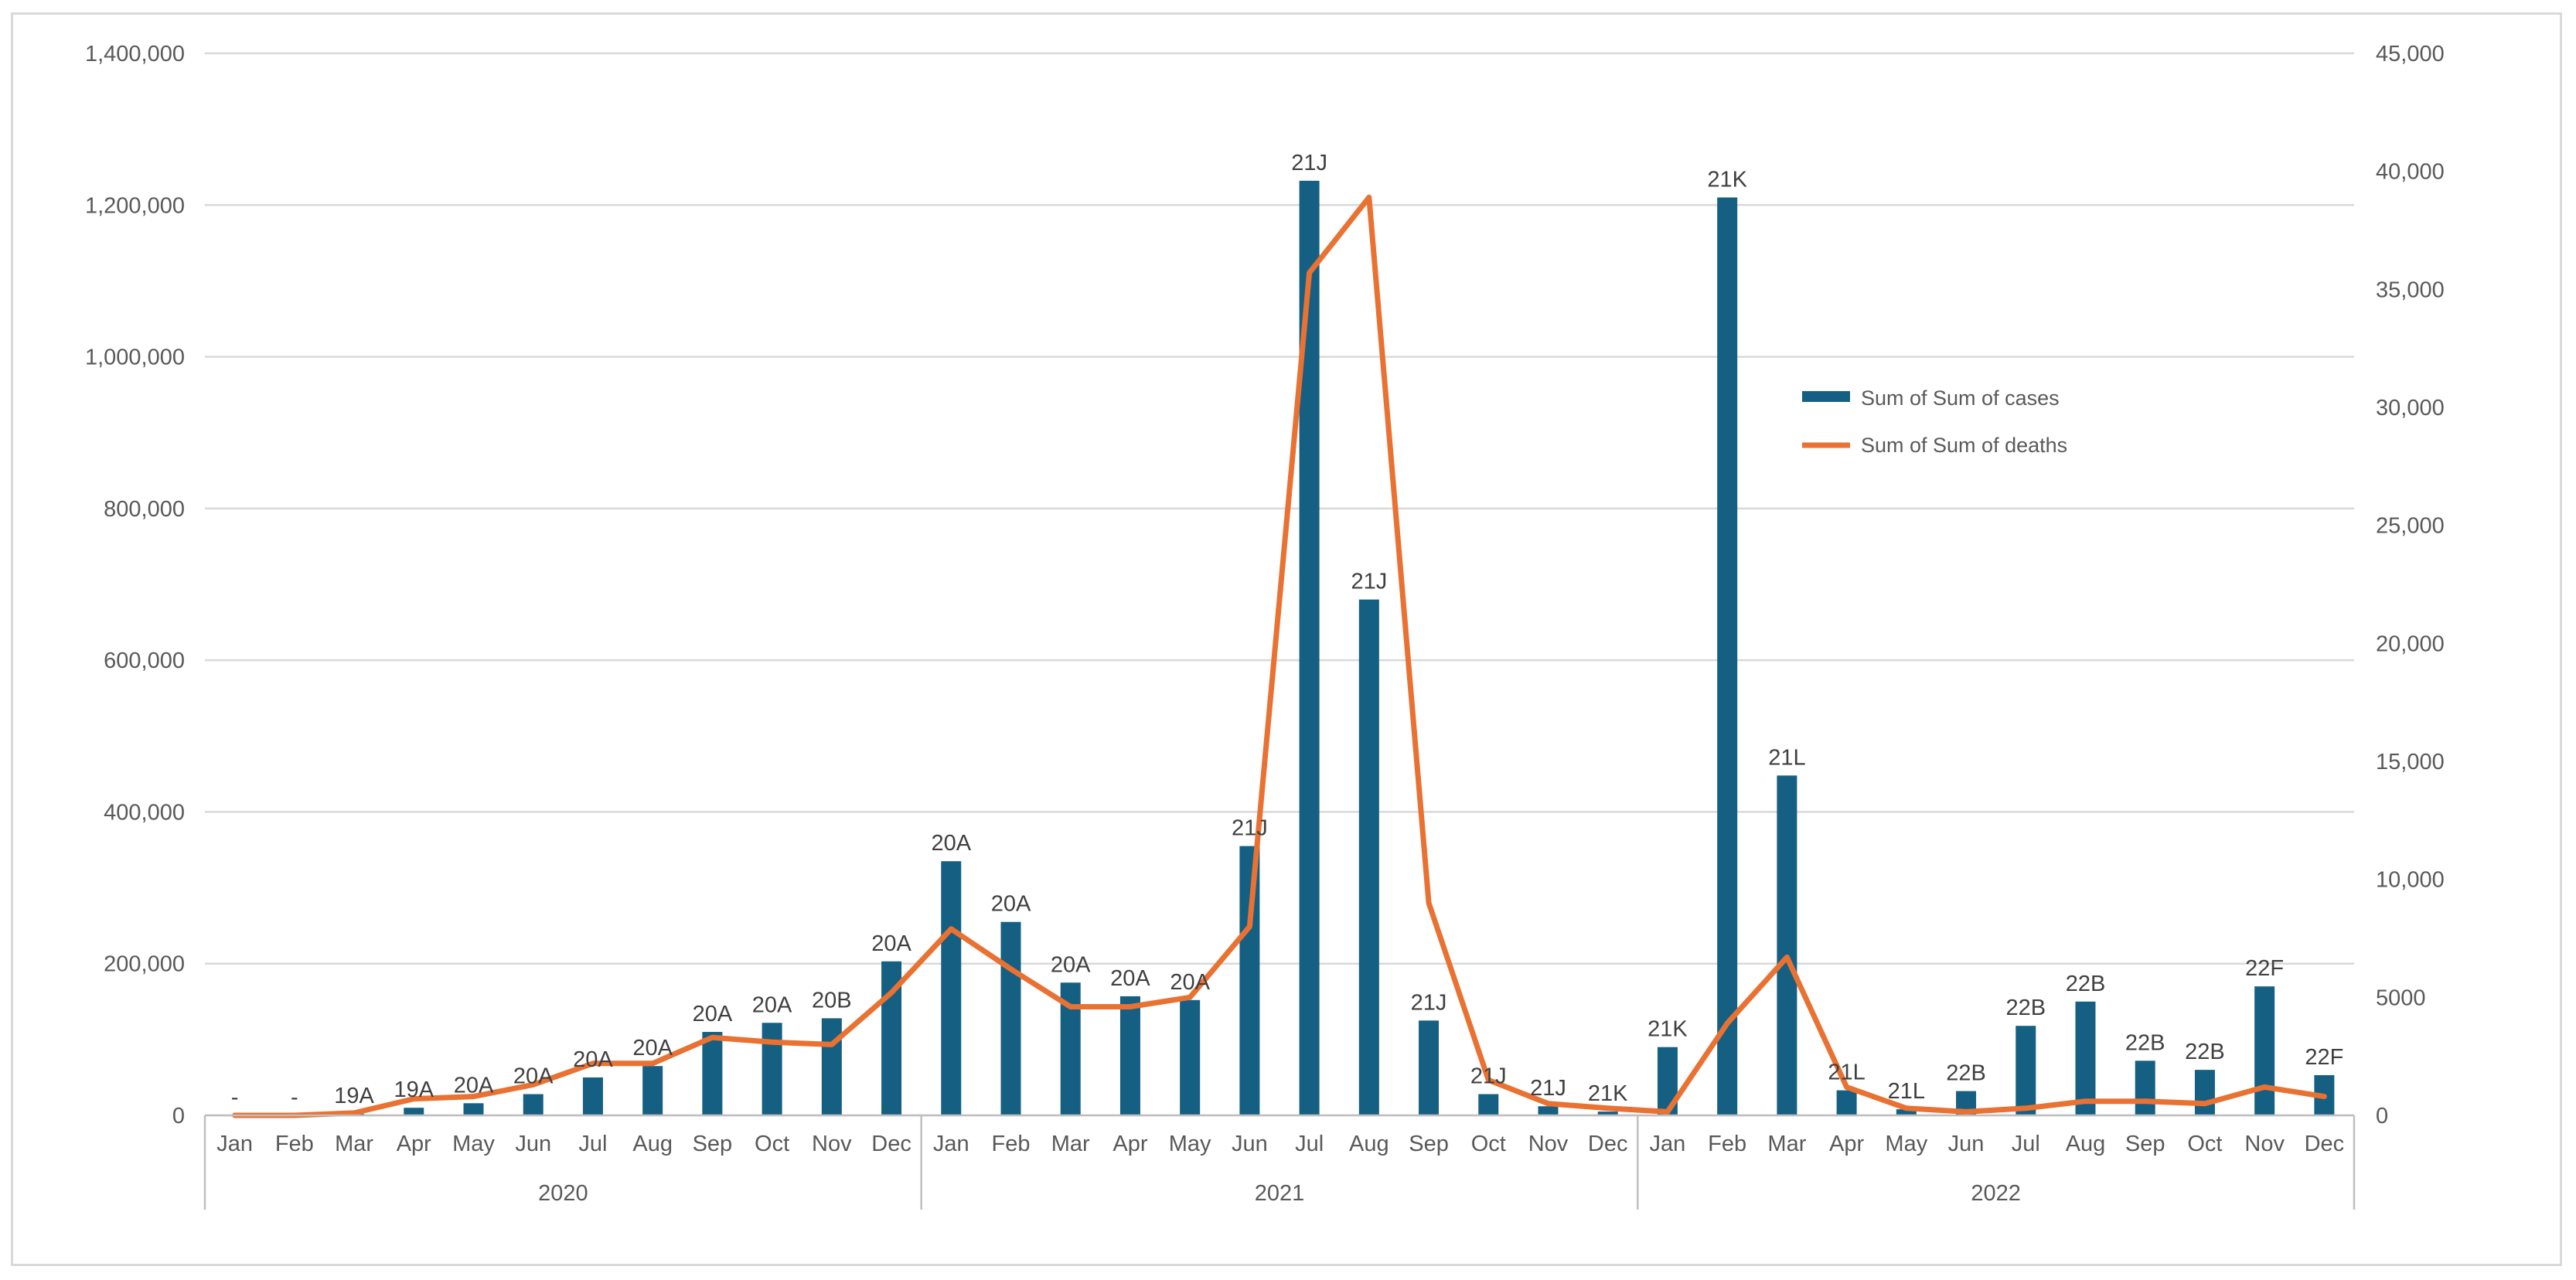  I want to click on y-right-tick-label: 40,000, so click(2410, 172).